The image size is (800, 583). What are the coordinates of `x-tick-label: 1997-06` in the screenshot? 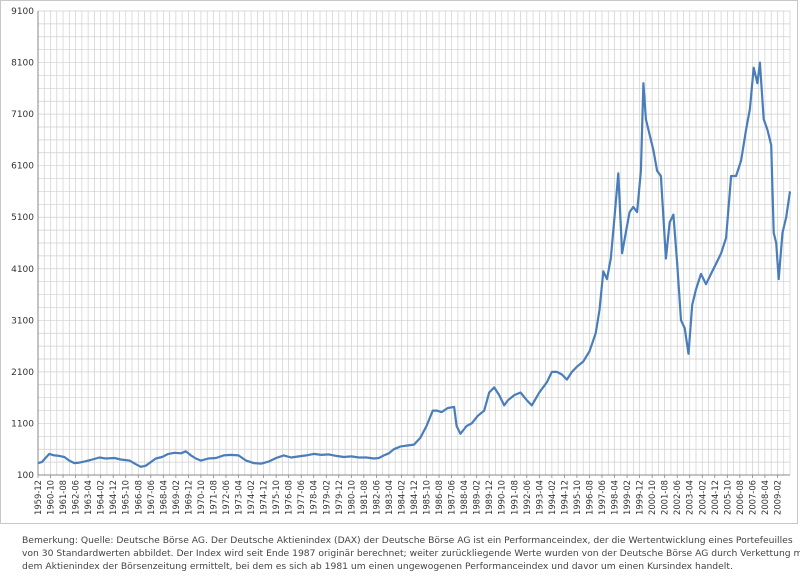 It's located at (602, 497).